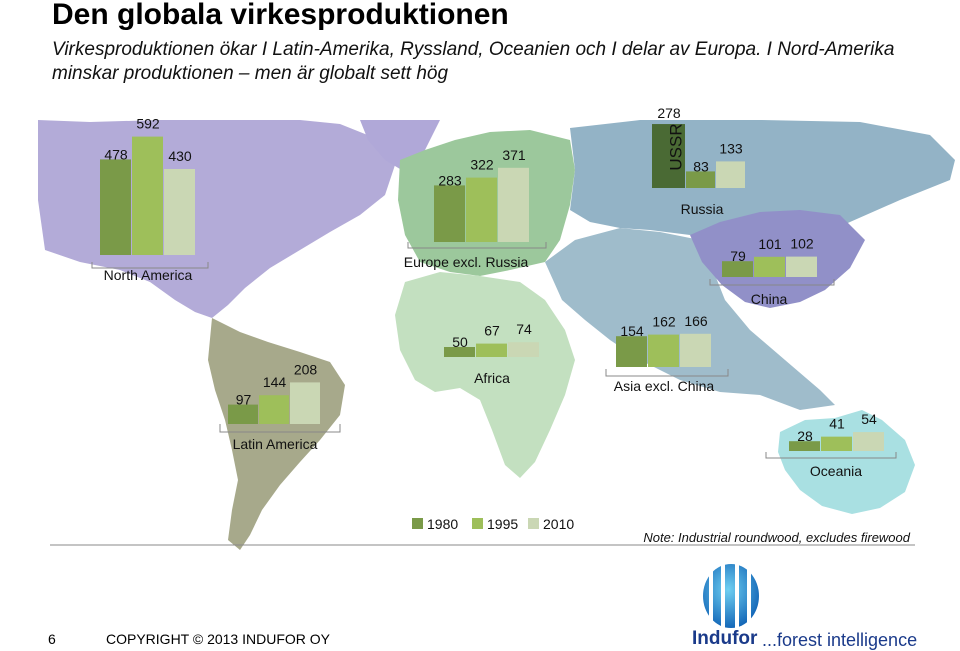  What do you see at coordinates (667, 373) in the screenshot?
I see `bracket-asia` at bounding box center [667, 373].